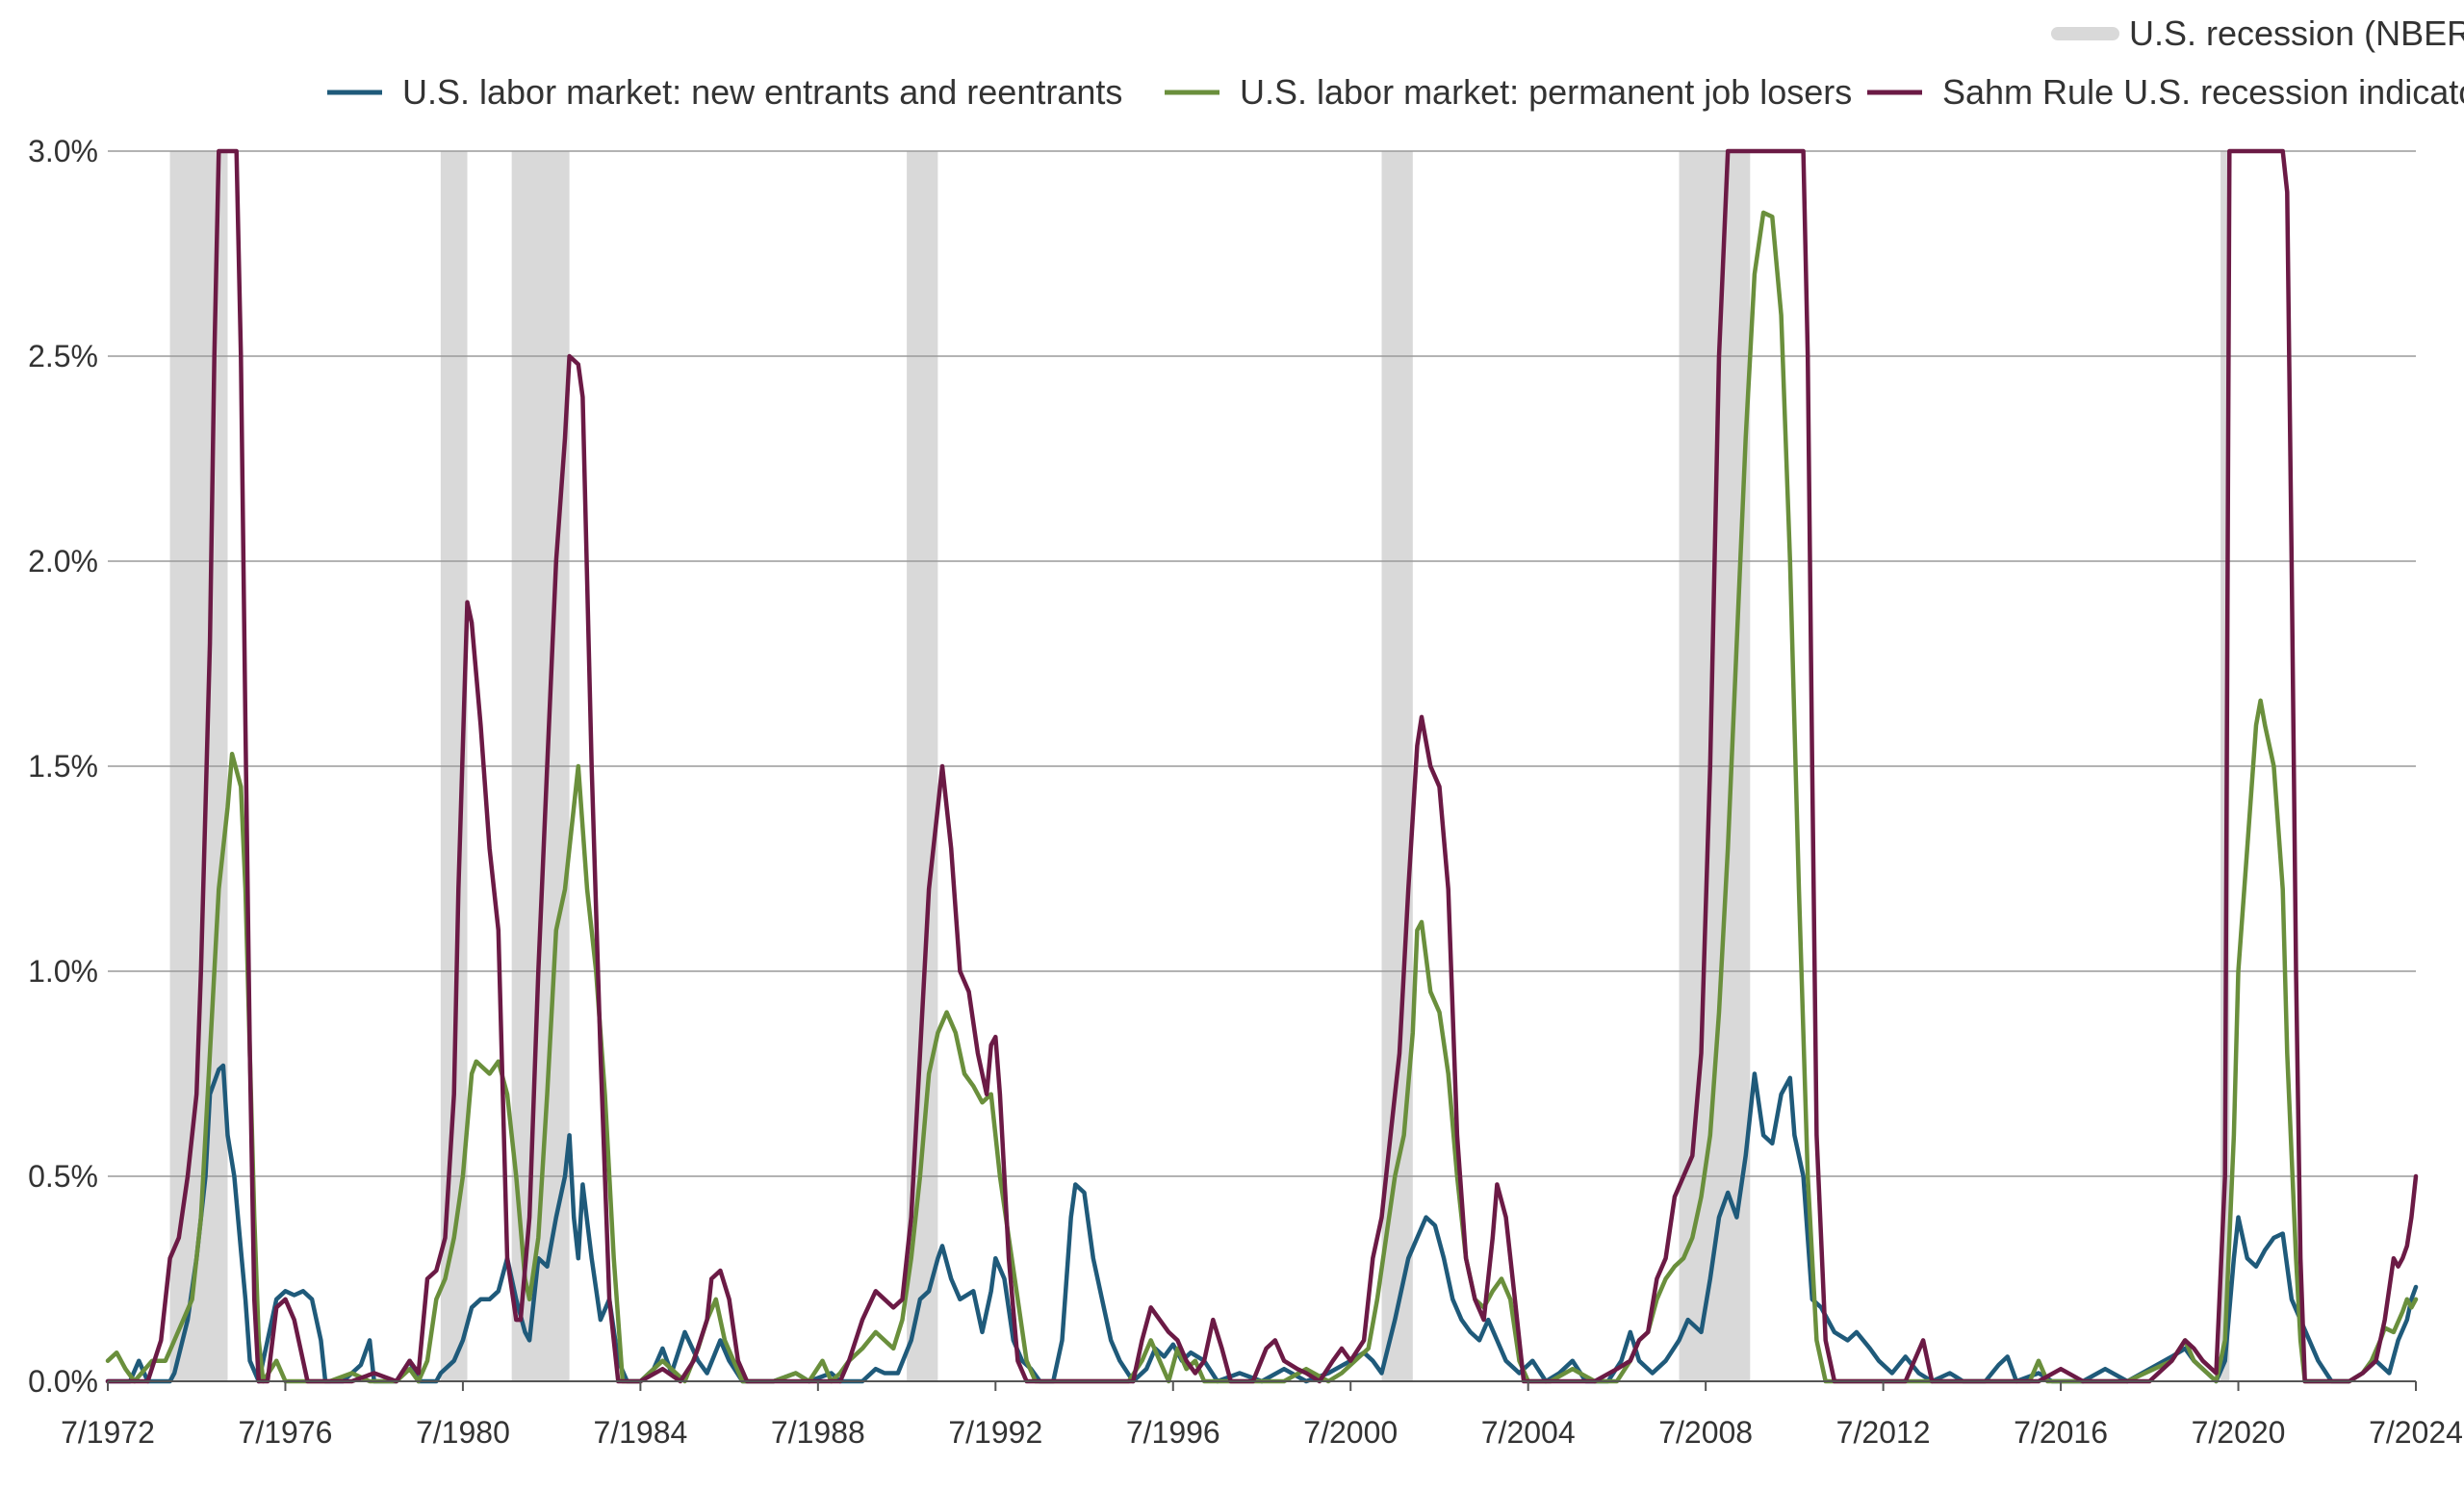 Image resolution: width=2464 pixels, height=1492 pixels. I want to click on legend-label-recession: U.S. recession (NBER), so click(2296, 33).